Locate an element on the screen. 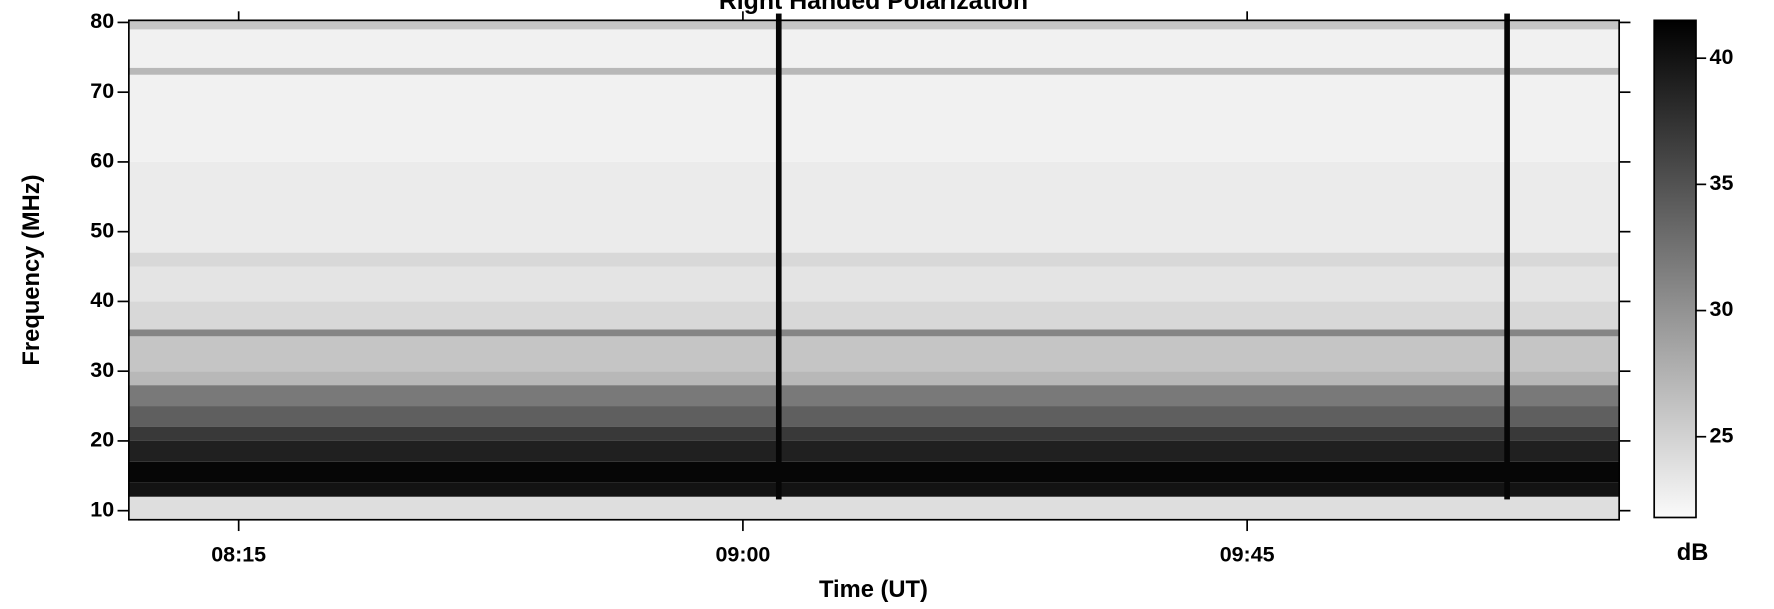 Image resolution: width=1774 pixels, height=609 pixels. colorbar is located at coordinates (1675, 269).